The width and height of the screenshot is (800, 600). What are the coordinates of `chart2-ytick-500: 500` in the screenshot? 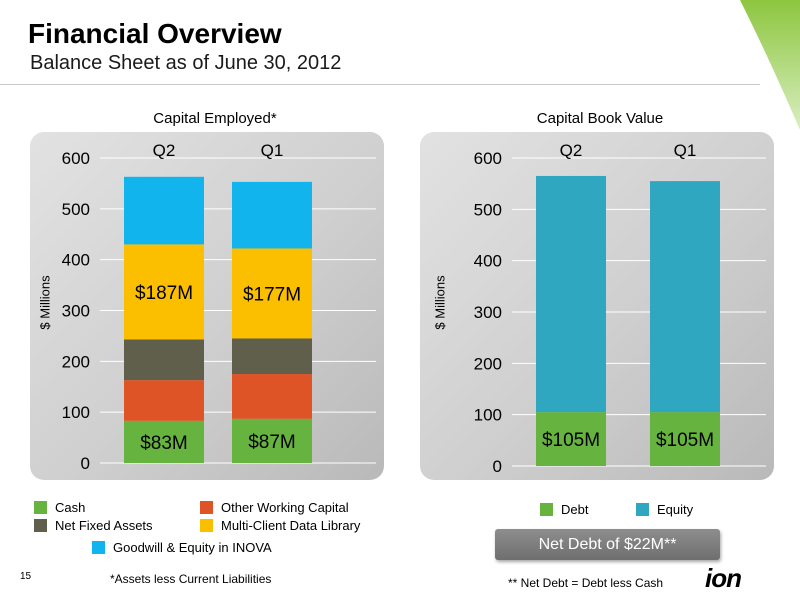 It's located at (488, 209).